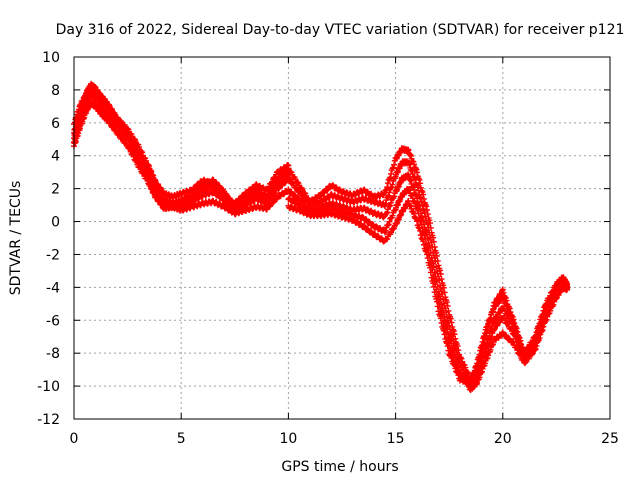 This screenshot has width=640, height=480. What do you see at coordinates (288, 439) in the screenshot?
I see `x-tick-label: 10` at bounding box center [288, 439].